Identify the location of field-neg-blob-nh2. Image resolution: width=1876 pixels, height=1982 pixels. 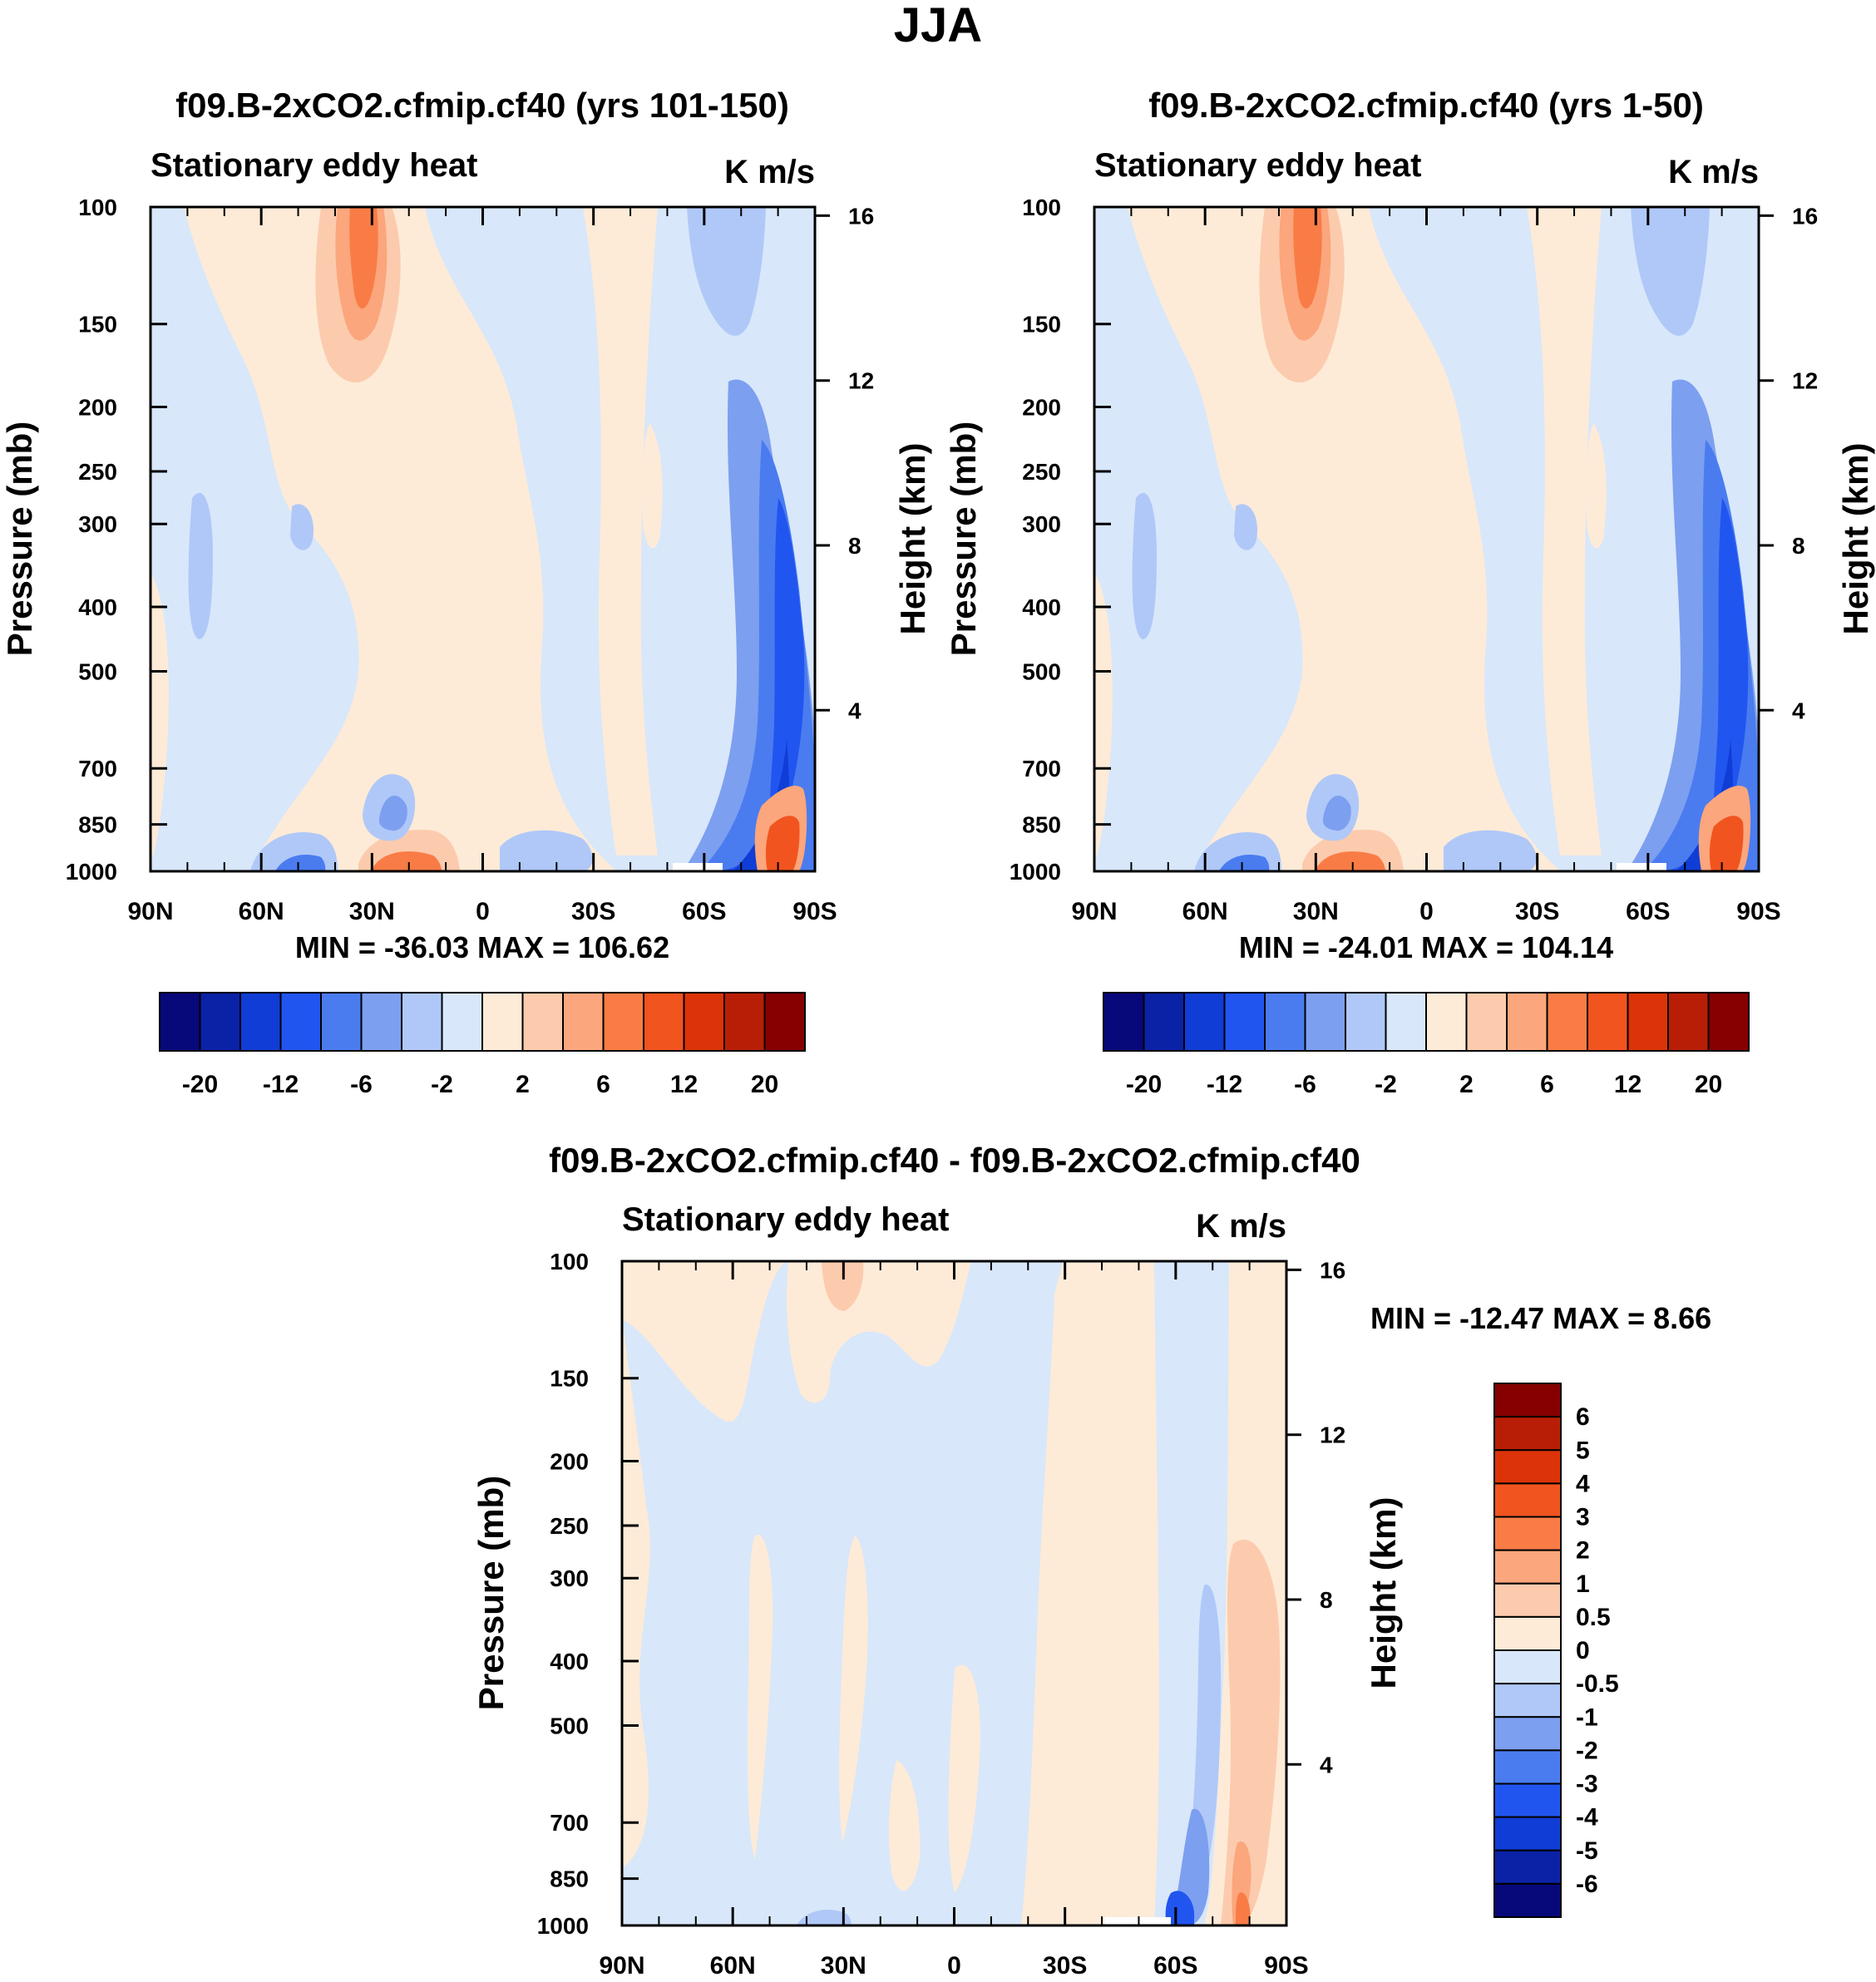
(1245, 527).